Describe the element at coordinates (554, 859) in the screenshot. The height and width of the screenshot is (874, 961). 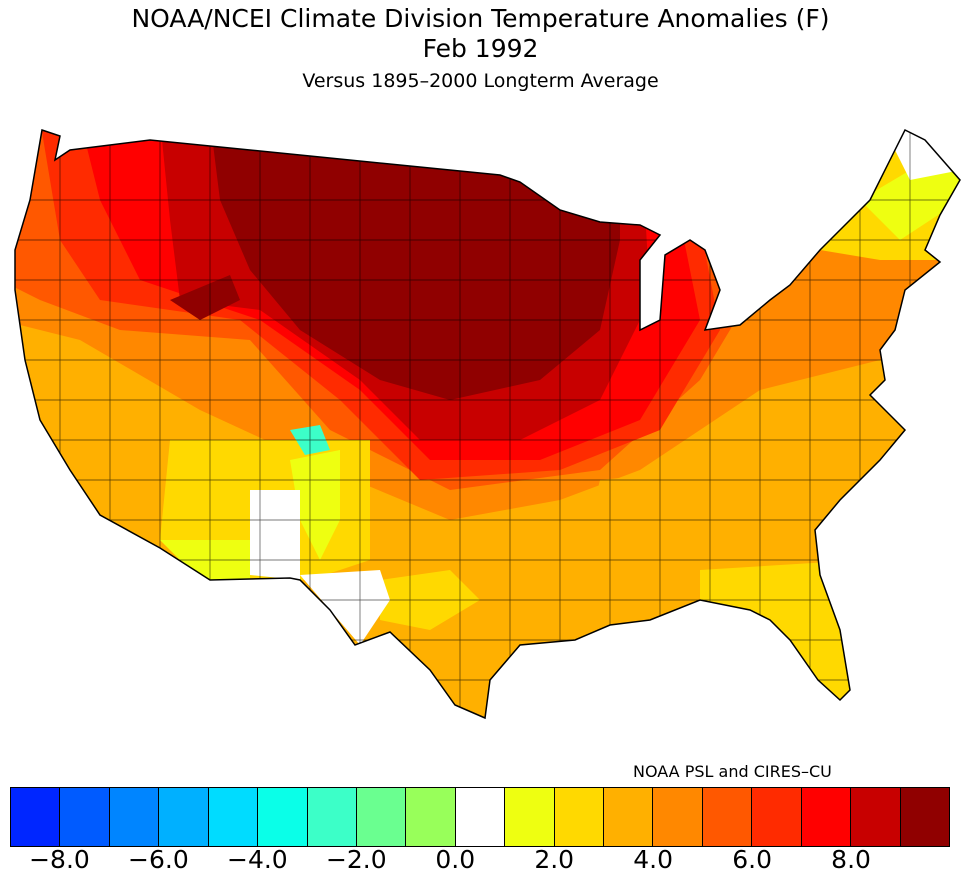
I see `legend-tick-label: 2.0` at that location.